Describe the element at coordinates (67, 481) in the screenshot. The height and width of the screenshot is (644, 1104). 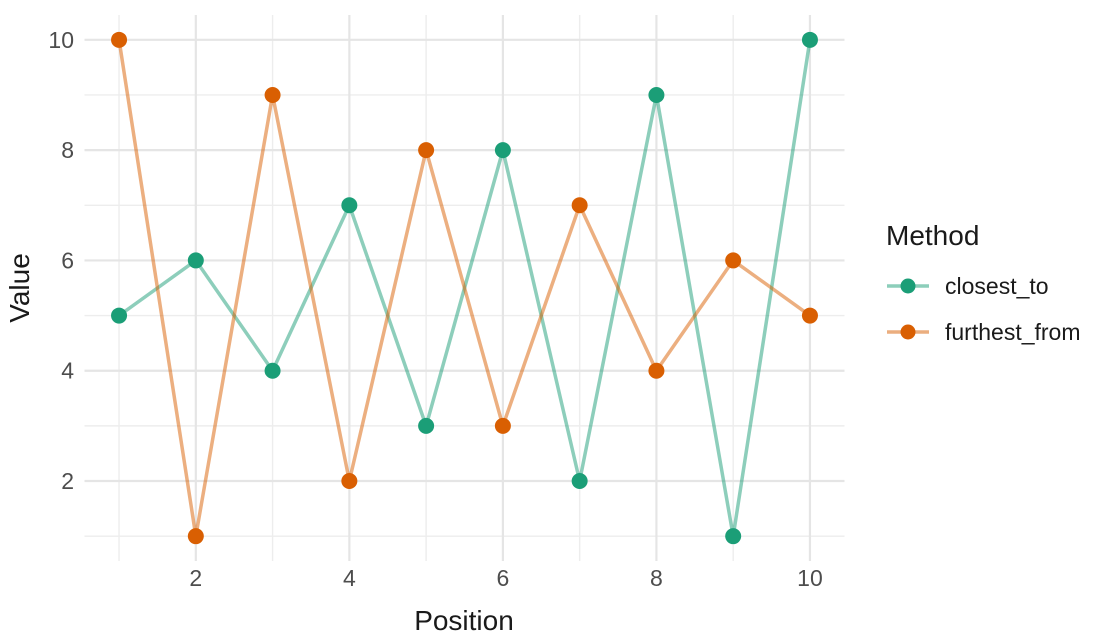
I see `y-tick-label: 2` at that location.